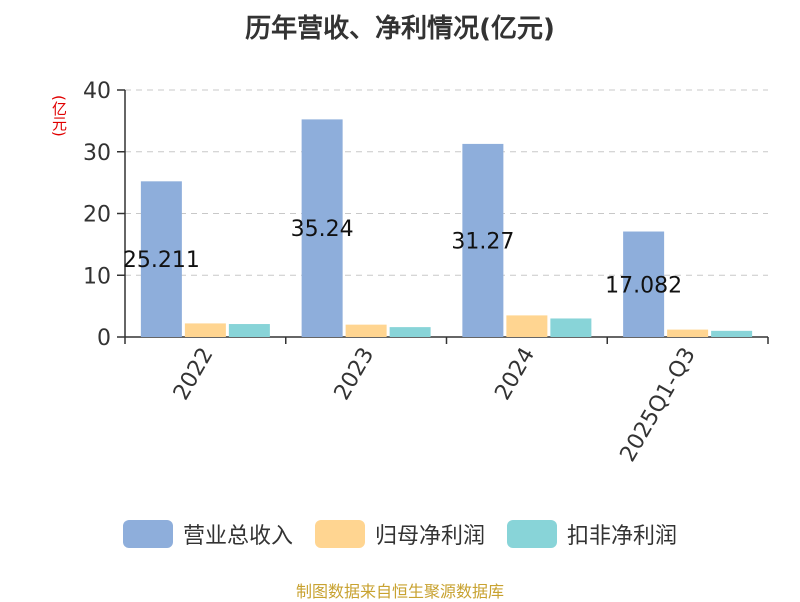 The width and height of the screenshot is (800, 602). I want to click on y-axis-unit-label: (亿元), so click(59, 116).